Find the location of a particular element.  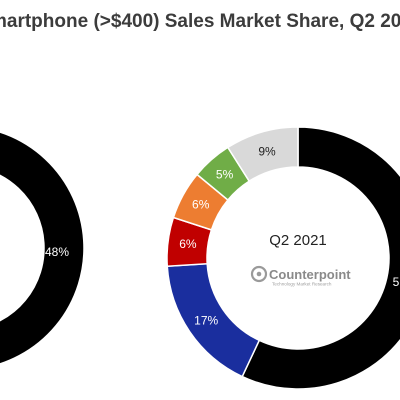

donut-chart-left: 48% is located at coordinates (42, 248).